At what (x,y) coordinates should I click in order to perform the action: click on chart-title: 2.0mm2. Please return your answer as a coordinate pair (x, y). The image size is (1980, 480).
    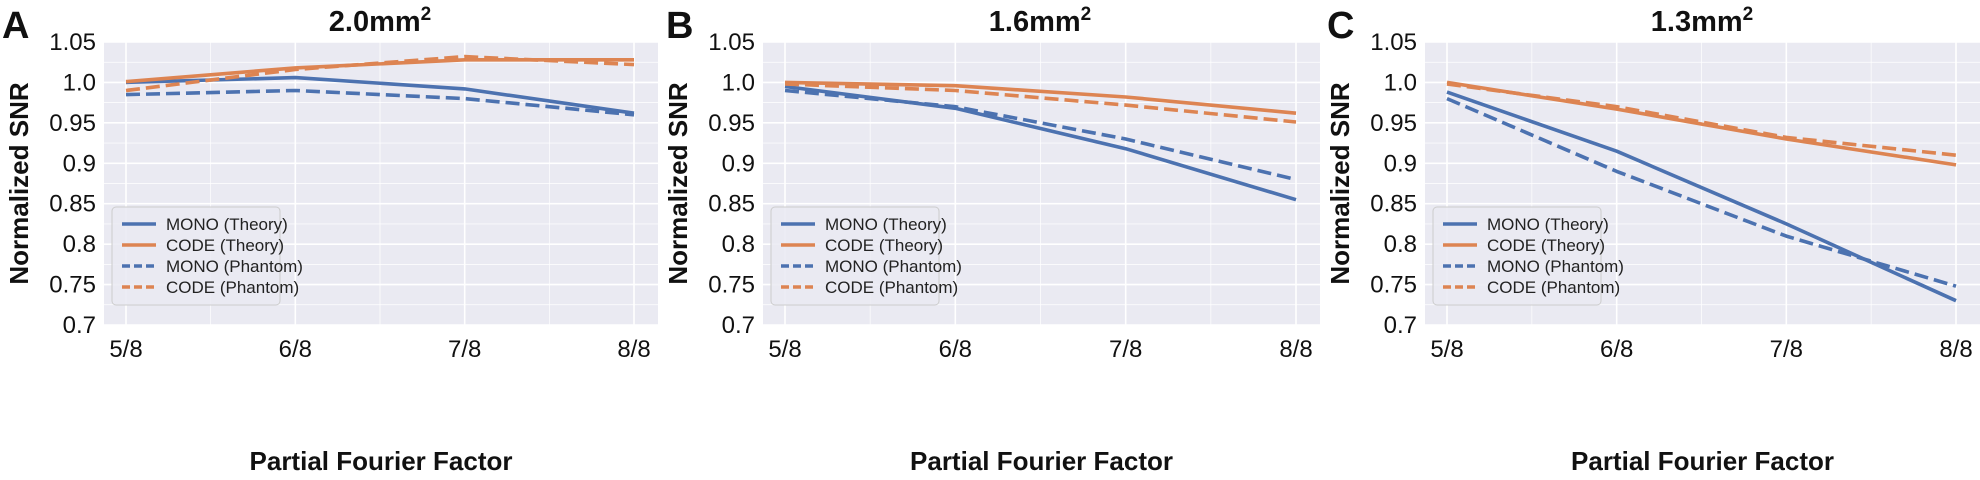
    Looking at the image, I should click on (380, 21).